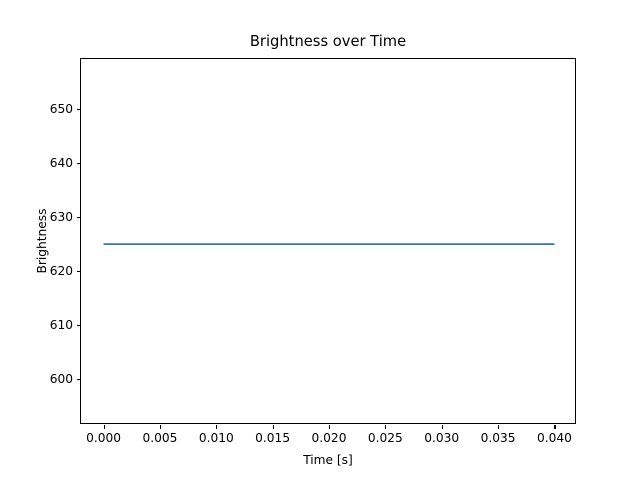  I want to click on x-tick-label: 0.040, so click(554, 438).